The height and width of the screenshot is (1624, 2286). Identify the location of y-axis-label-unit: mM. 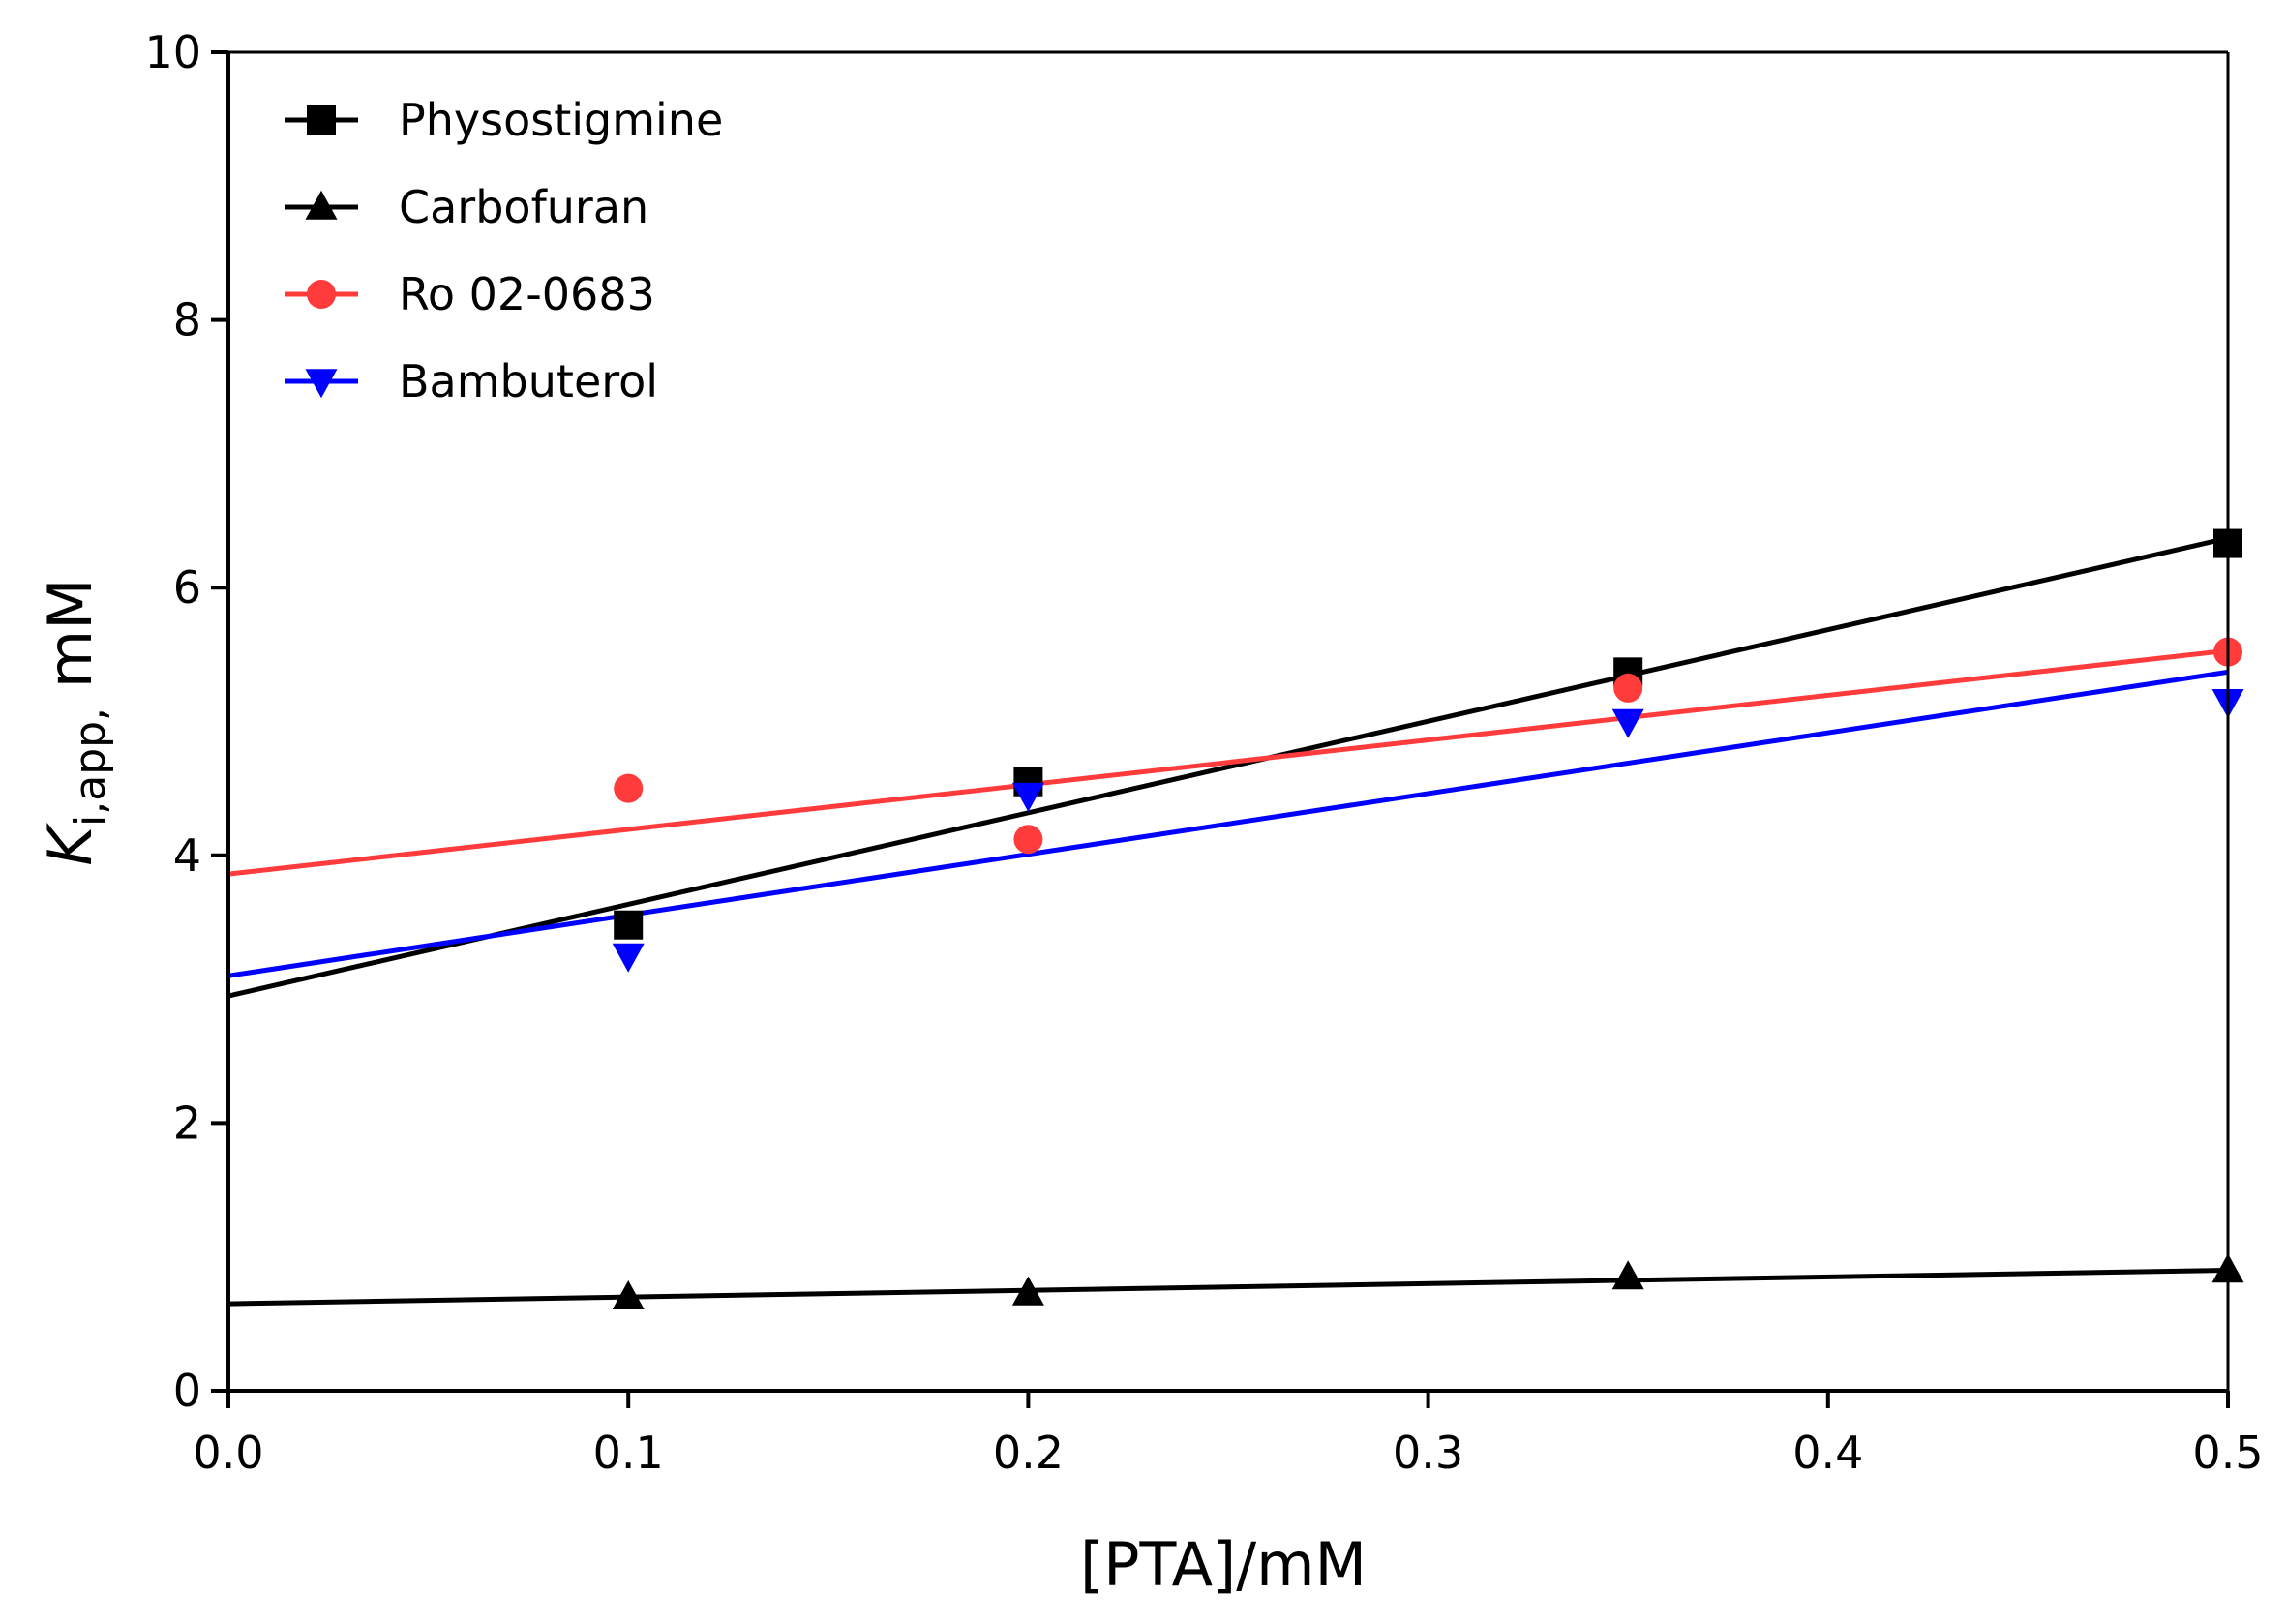
(70, 642).